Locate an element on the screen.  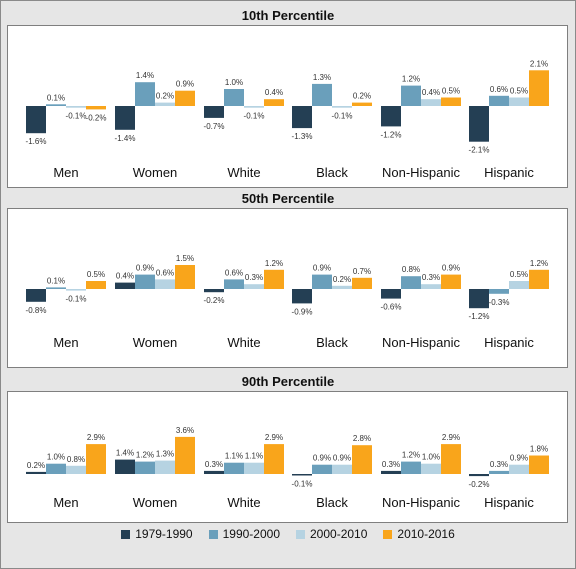
data-label: -0.3% is located at coordinates (499, 302).